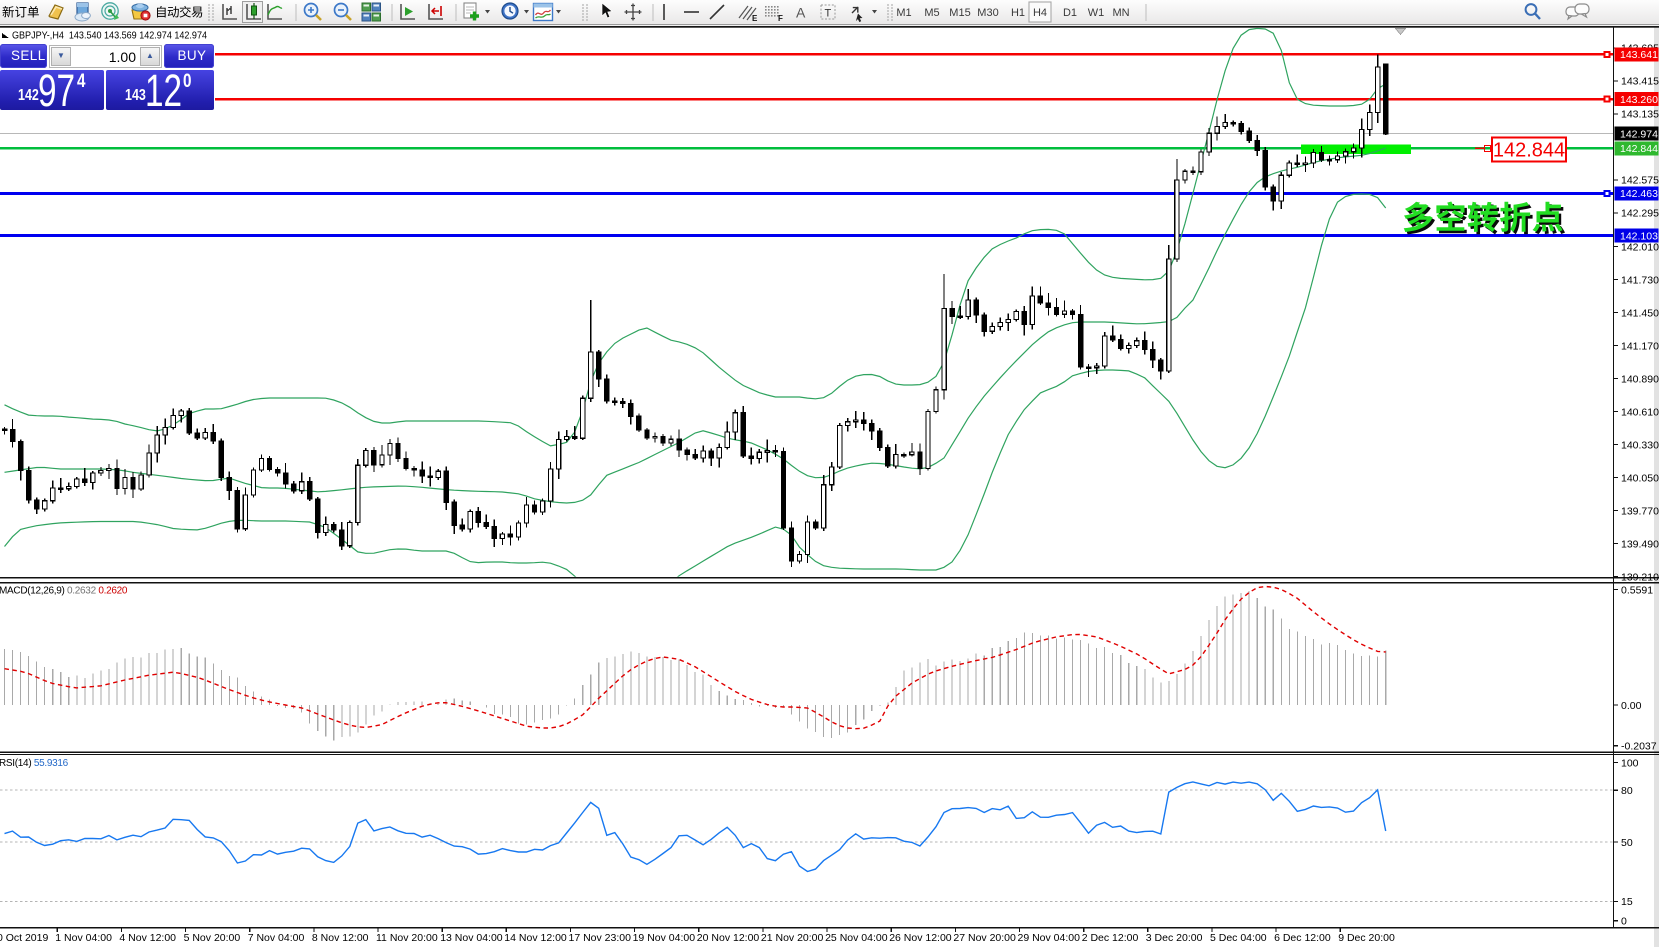 This screenshot has width=1659, height=947. Describe the element at coordinates (1640, 478) in the screenshot. I see `svg-text: 140.050` at that location.